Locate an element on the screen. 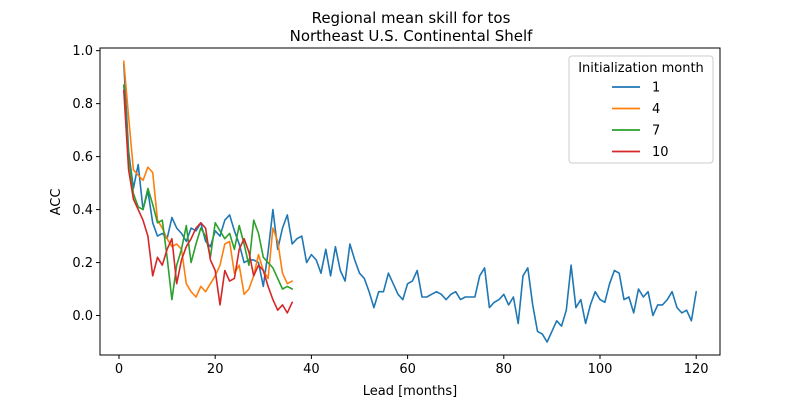 The image size is (800, 400). legend-label-1: 1 is located at coordinates (656, 88).